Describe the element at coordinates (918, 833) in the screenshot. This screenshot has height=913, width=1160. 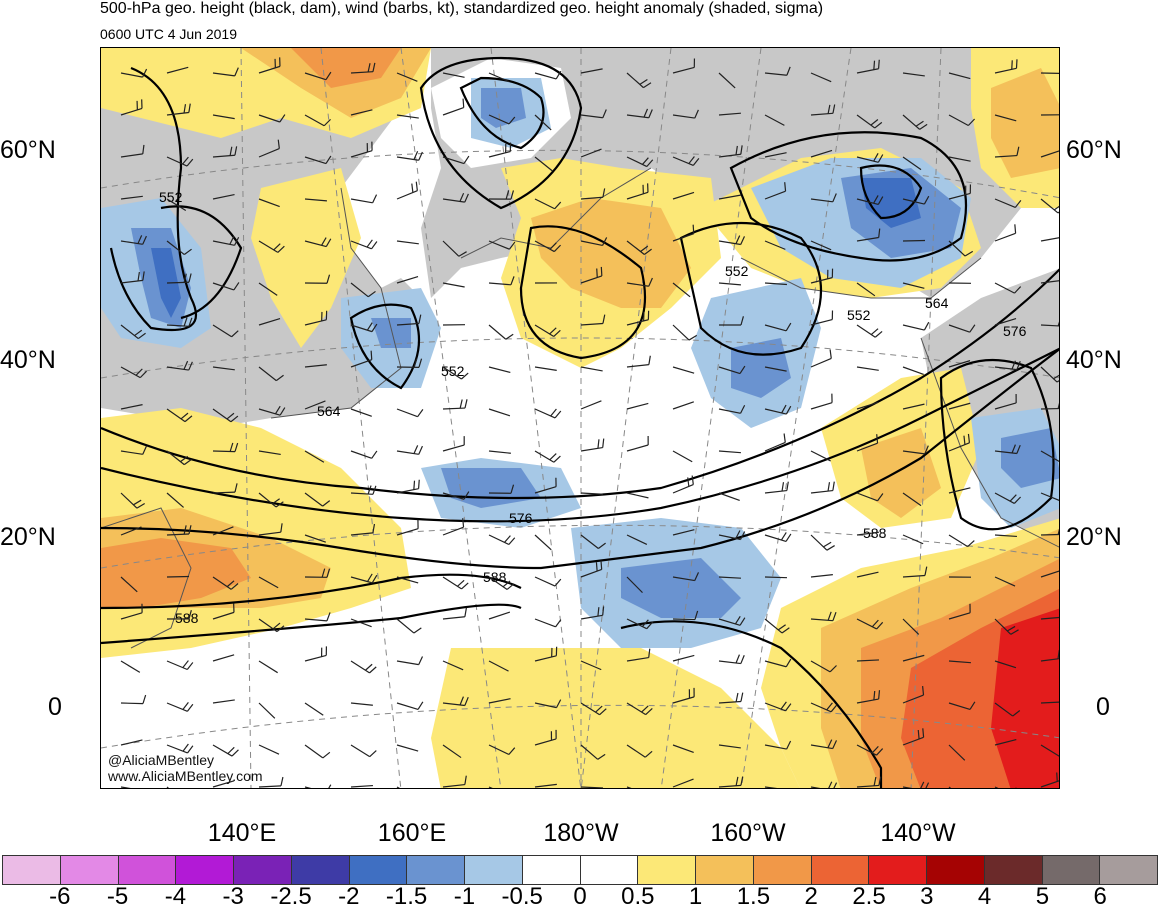
I see `lon-label: 140°W` at that location.